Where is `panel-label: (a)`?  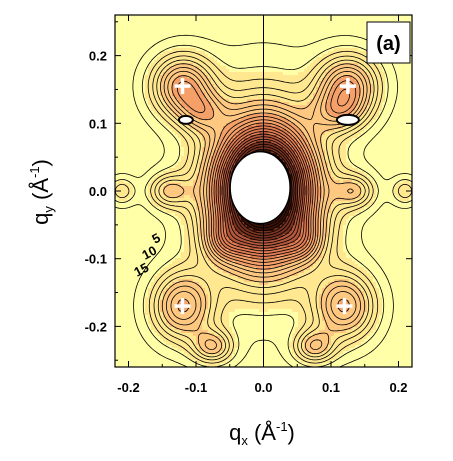 panel-label: (a) is located at coordinates (388, 44).